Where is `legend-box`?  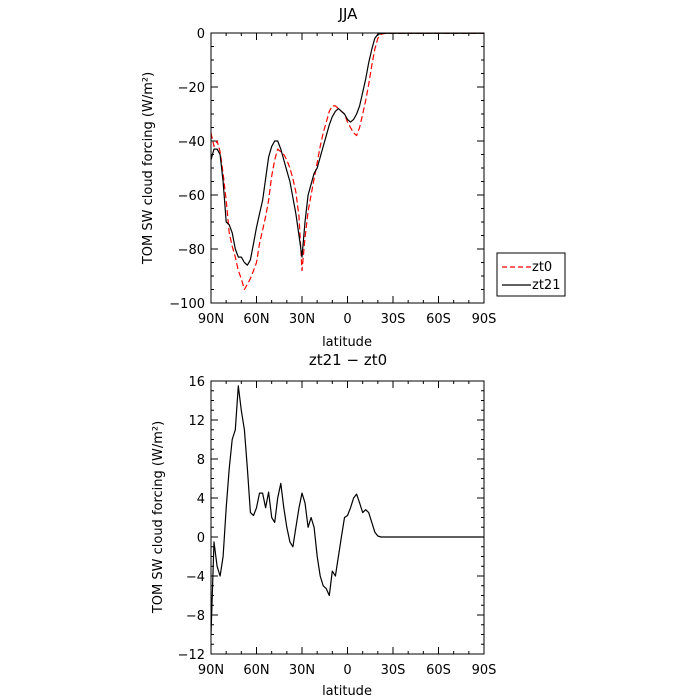
legend-box is located at coordinates (531, 274).